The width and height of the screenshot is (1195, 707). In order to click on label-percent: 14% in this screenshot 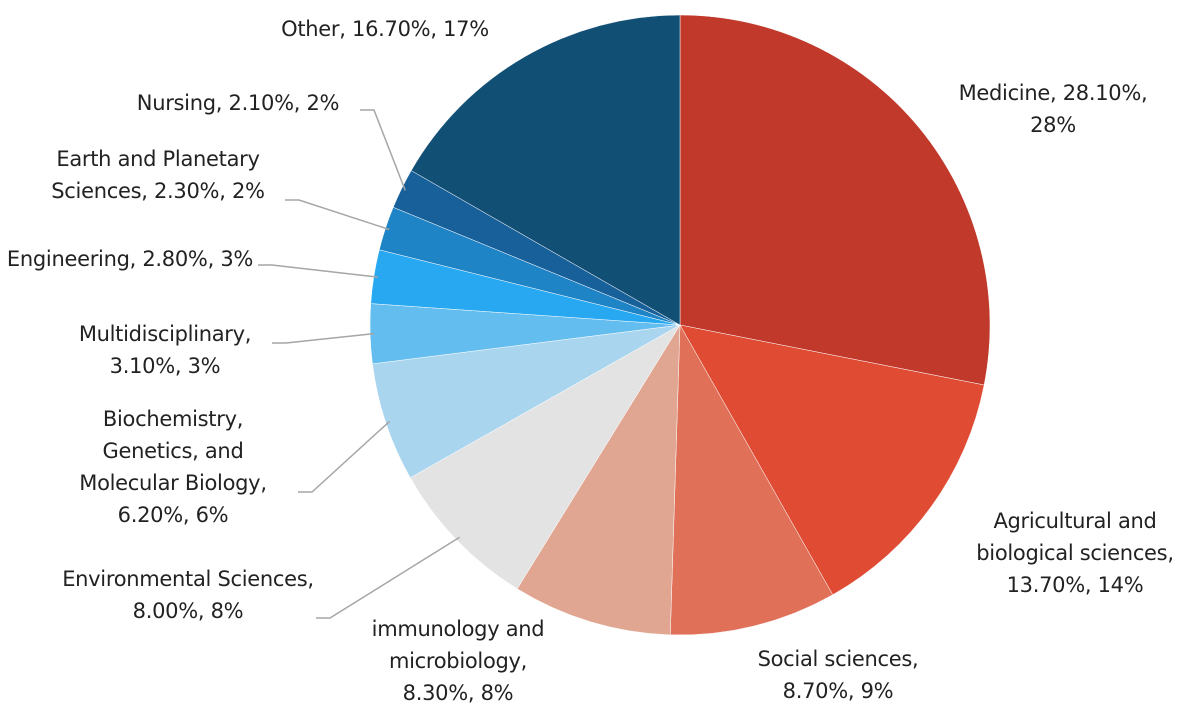, I will do `click(1120, 585)`.